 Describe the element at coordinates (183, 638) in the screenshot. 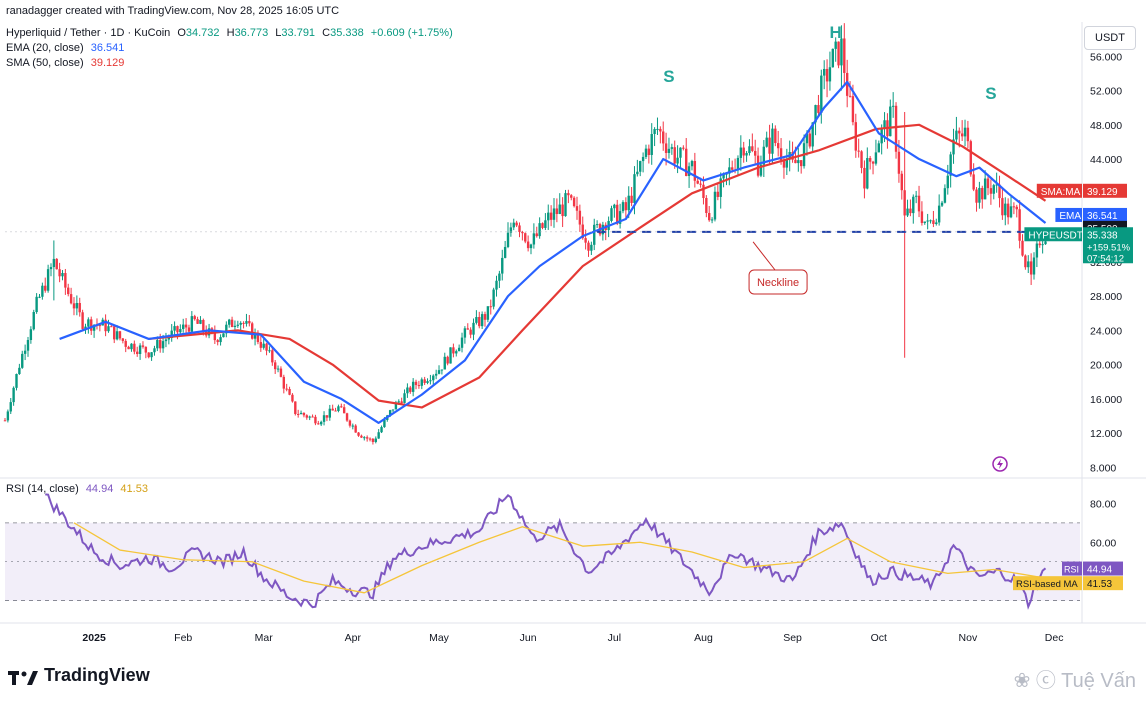

I see `time-tick-label: Feb` at that location.